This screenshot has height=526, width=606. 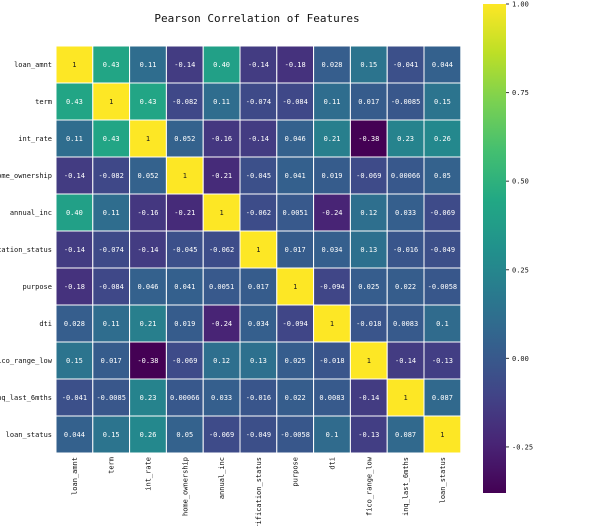 What do you see at coordinates (295, 65) in the screenshot?
I see `cell-value-label: -0.18` at bounding box center [295, 65].